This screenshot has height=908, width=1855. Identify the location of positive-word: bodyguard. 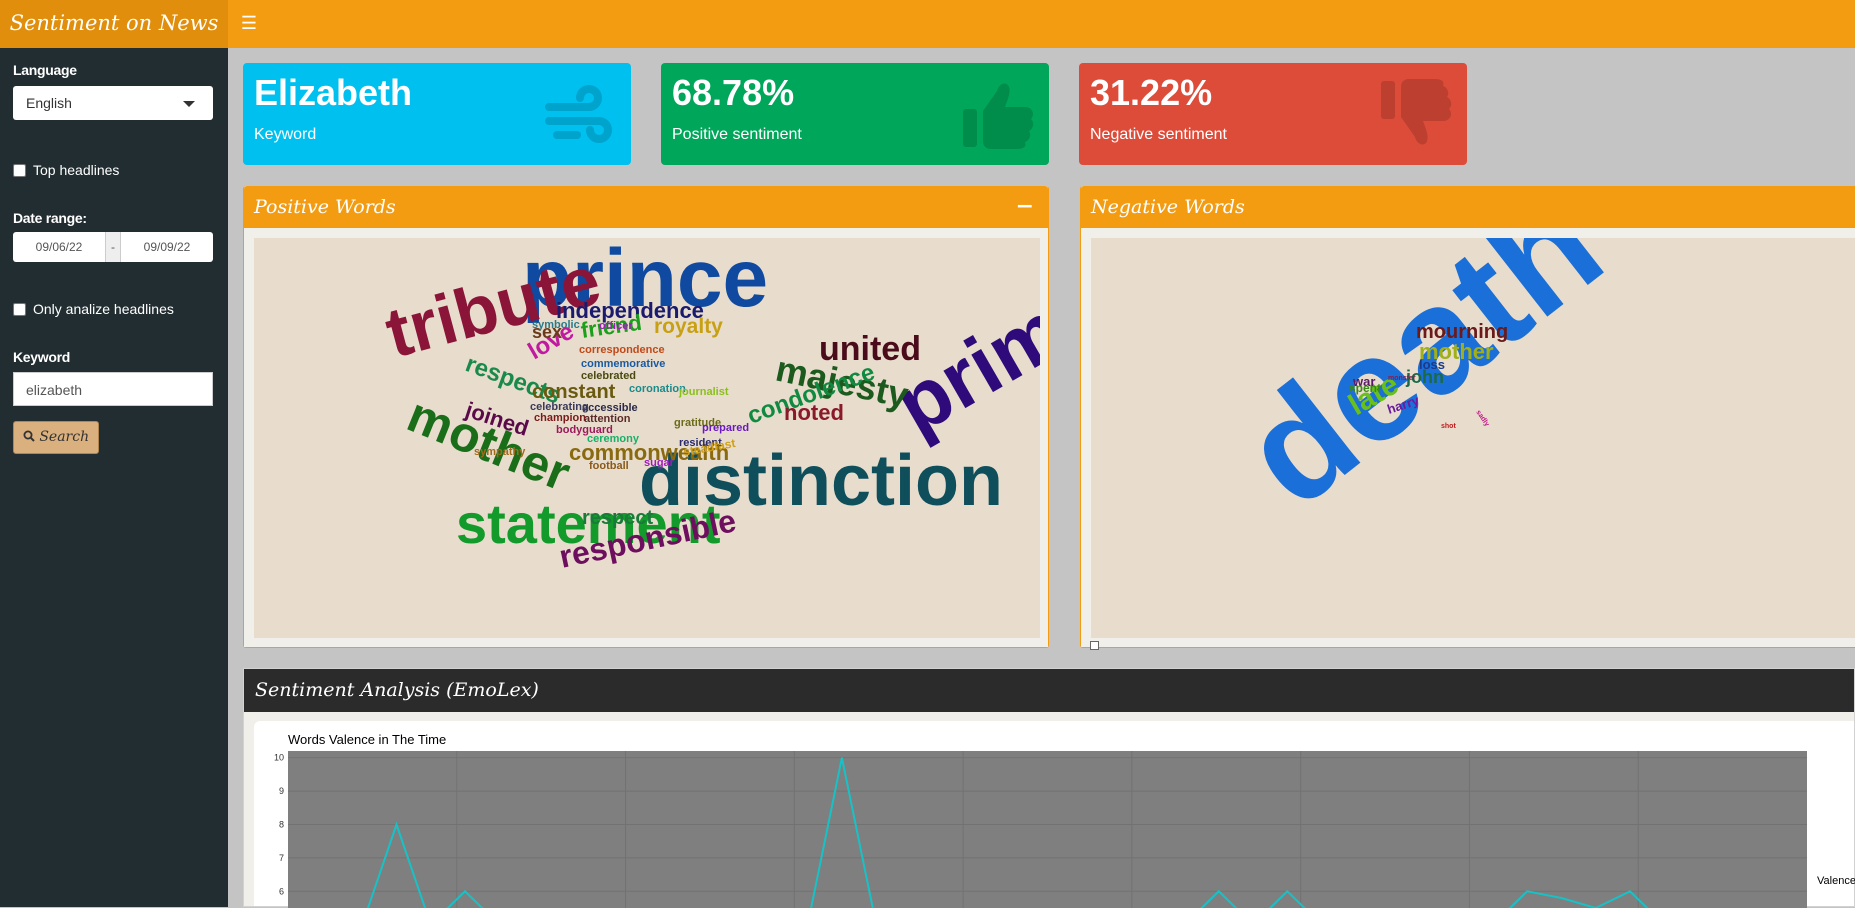
(584, 430).